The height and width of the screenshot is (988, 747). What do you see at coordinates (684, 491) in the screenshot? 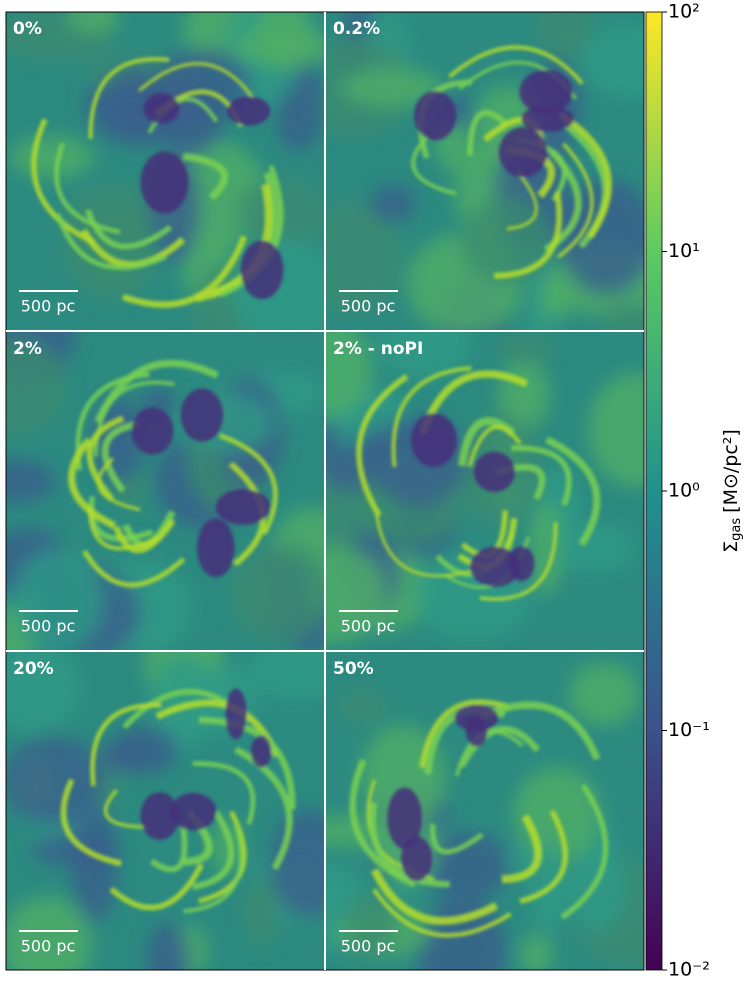
I see `colorbar-tick-label: 10⁰` at bounding box center [684, 491].